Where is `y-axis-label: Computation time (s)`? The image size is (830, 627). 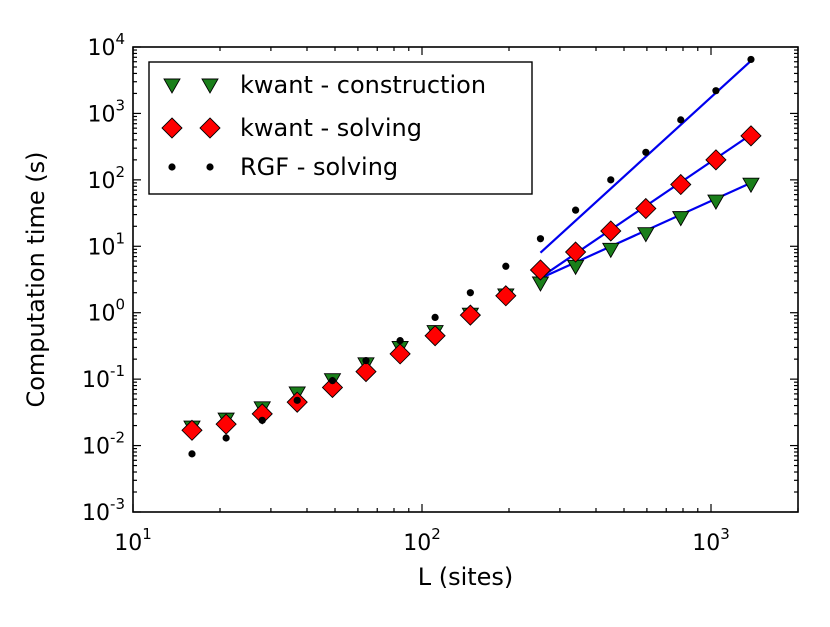
y-axis-label: Computation time (s) is located at coordinates (36, 279).